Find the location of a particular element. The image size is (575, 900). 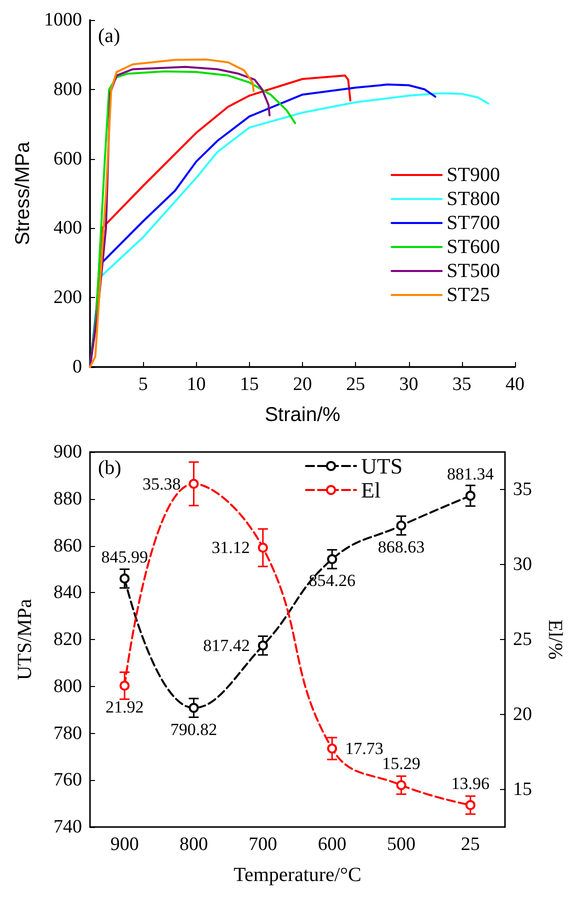

legend-label: ST25 is located at coordinates (468, 295).